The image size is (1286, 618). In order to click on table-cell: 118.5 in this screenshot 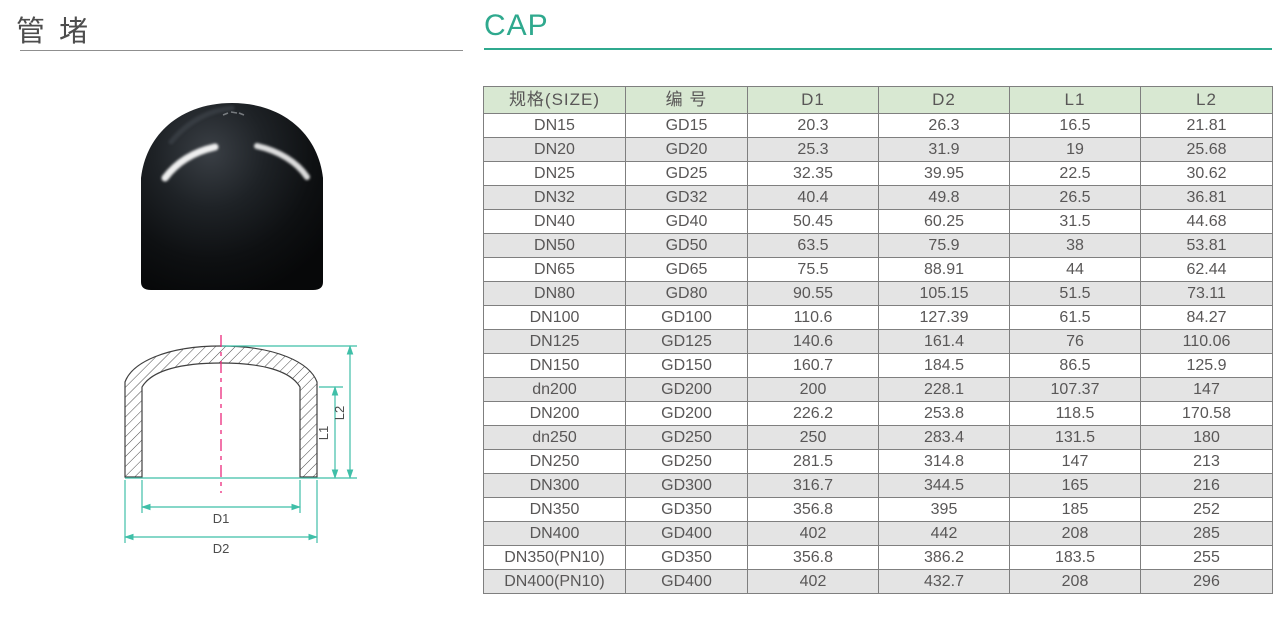, I will do `click(1075, 413)`.